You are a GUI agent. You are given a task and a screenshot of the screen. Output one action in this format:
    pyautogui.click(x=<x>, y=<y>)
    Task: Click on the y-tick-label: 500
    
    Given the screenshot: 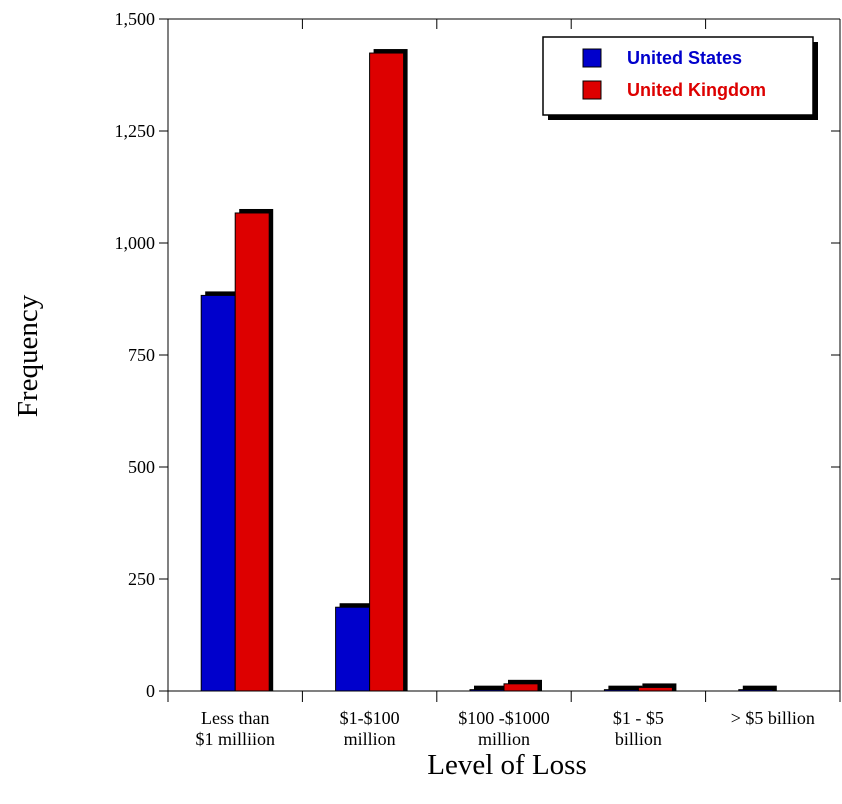 What is the action you would take?
    pyautogui.click(x=141, y=467)
    